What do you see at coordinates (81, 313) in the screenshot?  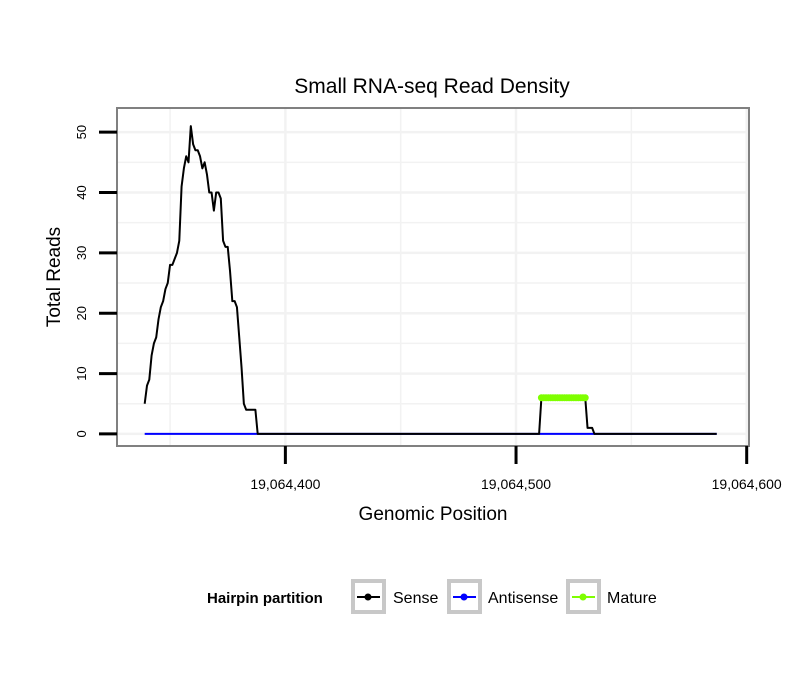 I see `y-tick-label: 20` at bounding box center [81, 313].